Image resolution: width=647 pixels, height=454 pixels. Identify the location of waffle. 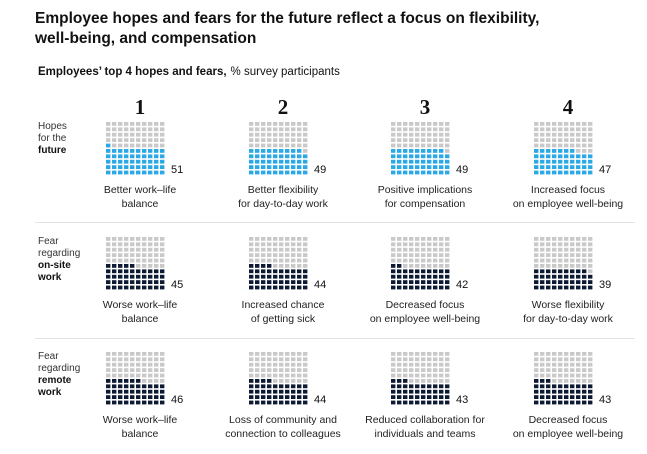
(563, 378).